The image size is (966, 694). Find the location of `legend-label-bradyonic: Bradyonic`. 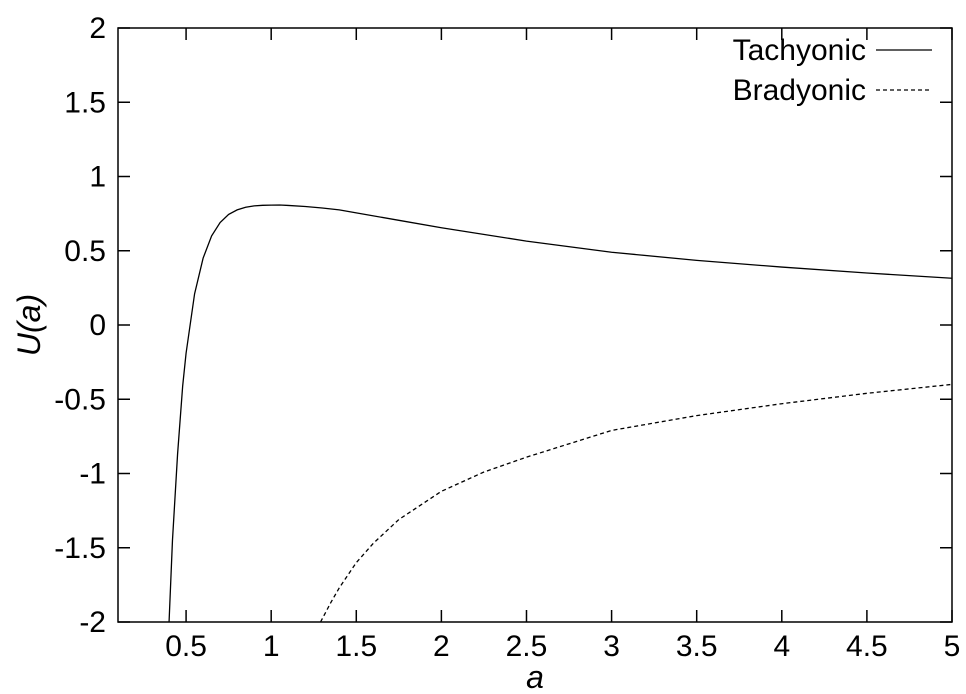

legend-label-bradyonic: Bradyonic is located at coordinates (799, 90).